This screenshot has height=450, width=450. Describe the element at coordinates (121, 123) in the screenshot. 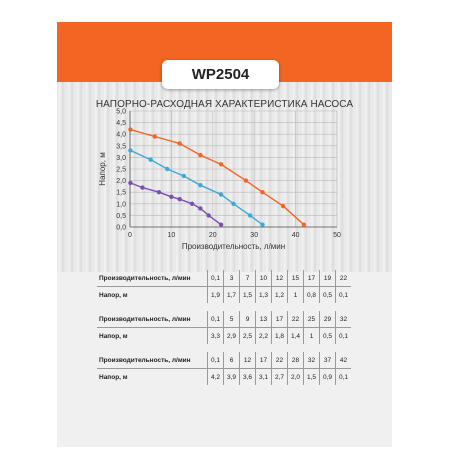

I see `y-tick-label: 4,5` at that location.